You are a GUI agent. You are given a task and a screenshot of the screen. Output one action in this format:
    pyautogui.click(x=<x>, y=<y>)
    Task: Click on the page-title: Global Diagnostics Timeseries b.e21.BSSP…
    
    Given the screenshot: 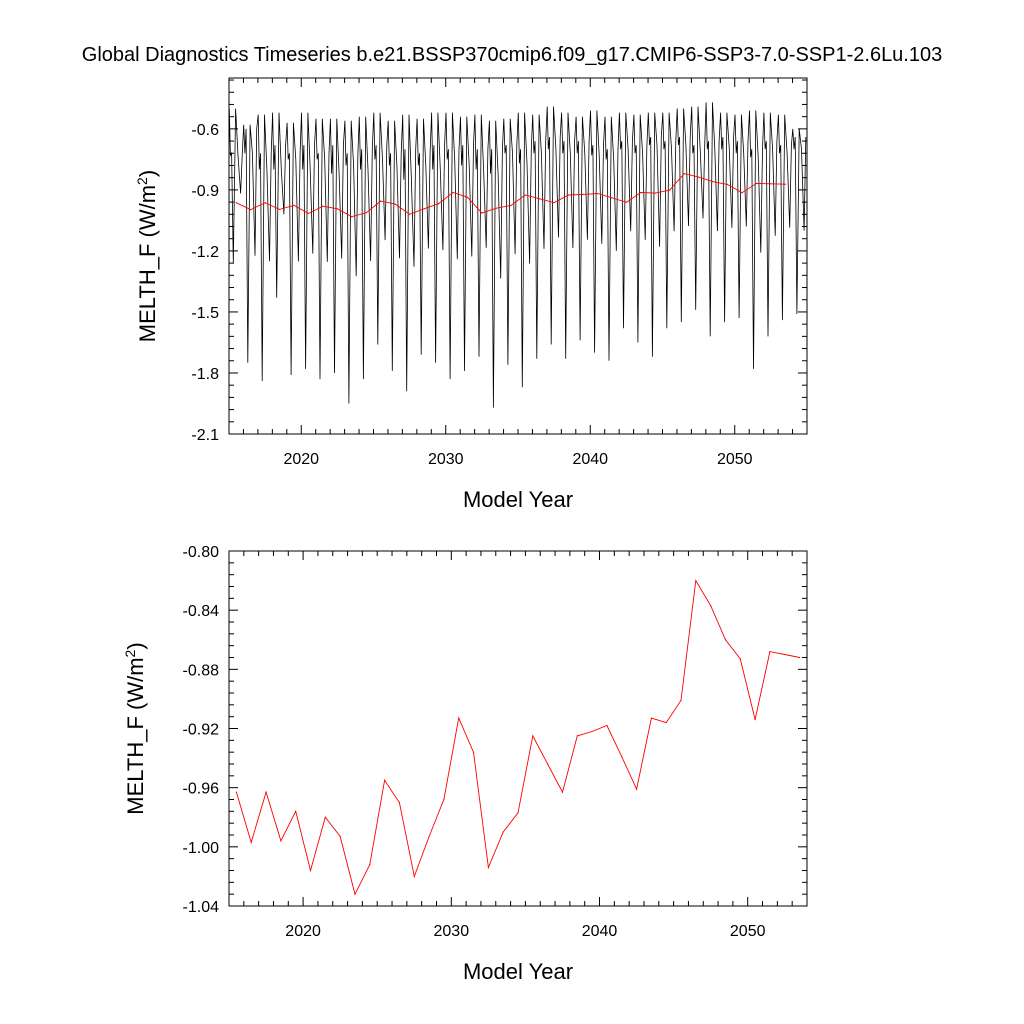 What is the action you would take?
    pyautogui.click(x=512, y=55)
    